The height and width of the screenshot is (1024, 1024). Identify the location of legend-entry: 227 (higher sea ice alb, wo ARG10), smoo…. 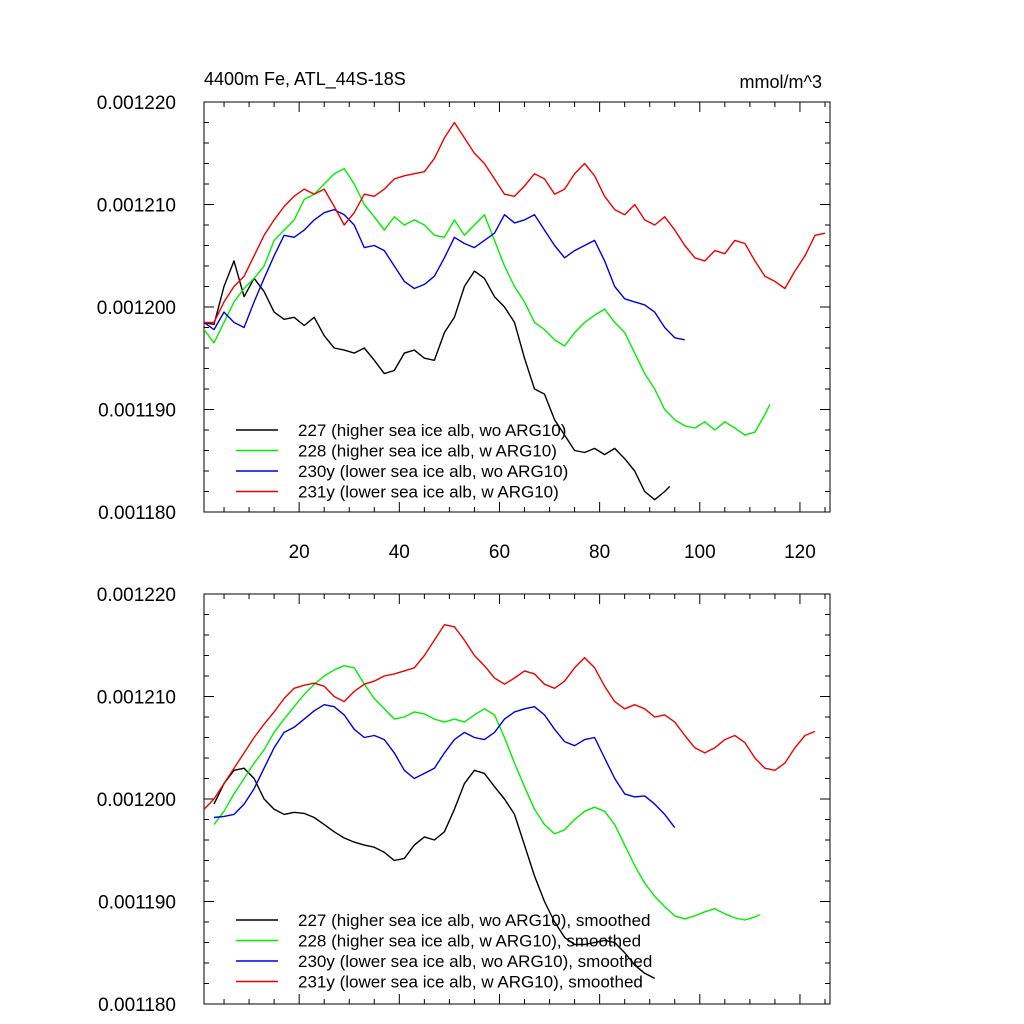
(474, 920).